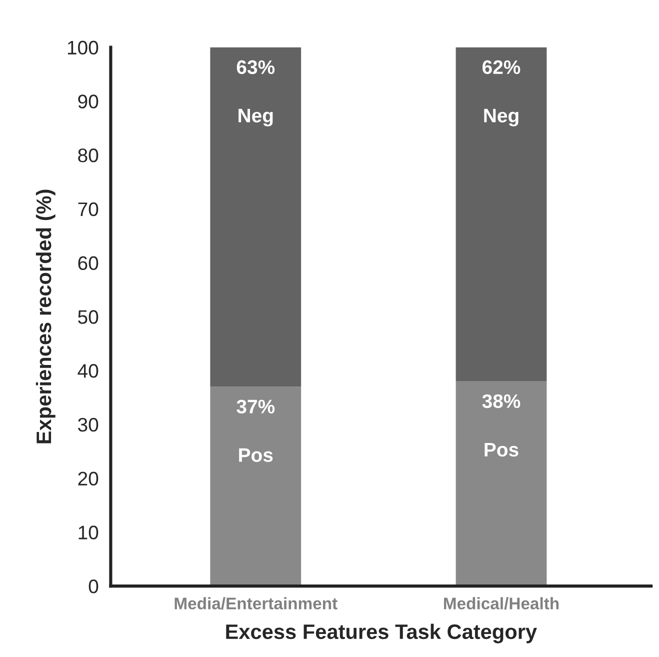  Describe the element at coordinates (93, 587) in the screenshot. I see `y-tick-label: 0` at that location.